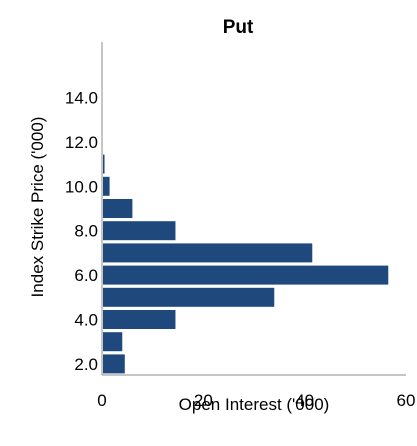 The height and width of the screenshot is (446, 417). What do you see at coordinates (86, 231) in the screenshot?
I see `y-tick-label: 8.0` at bounding box center [86, 231].